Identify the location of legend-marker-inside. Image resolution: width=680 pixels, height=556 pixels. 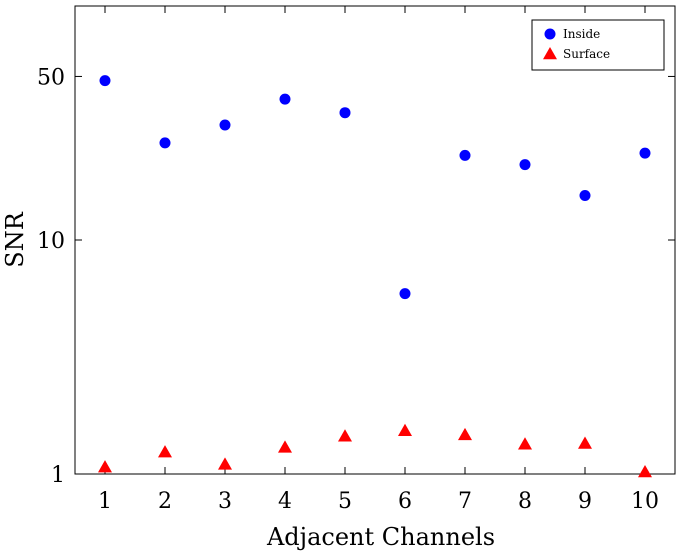
(550, 34).